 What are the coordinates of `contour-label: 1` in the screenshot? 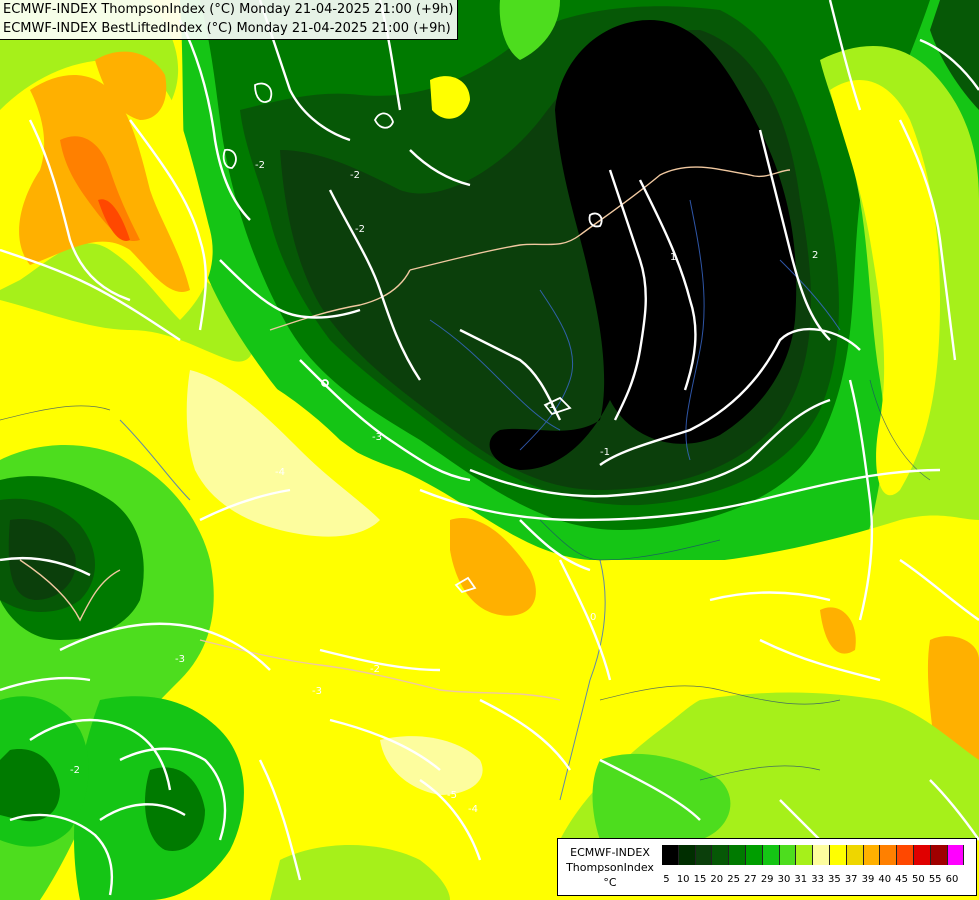 It's located at (673, 257).